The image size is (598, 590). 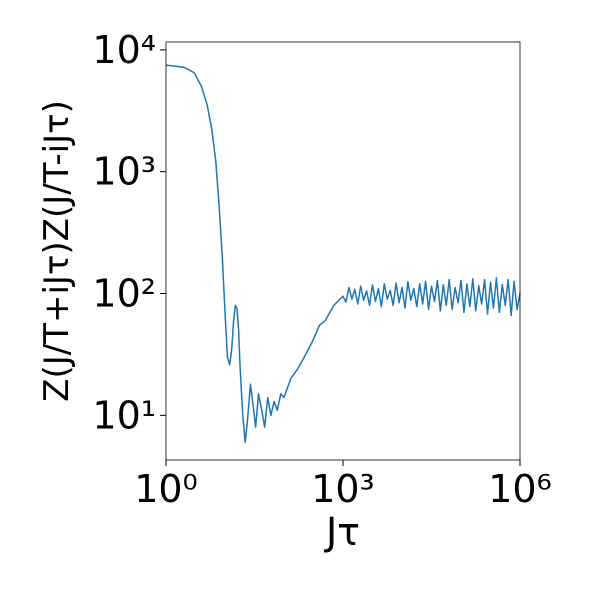 I want to click on x-tick-label: 10³, so click(x=343, y=489).